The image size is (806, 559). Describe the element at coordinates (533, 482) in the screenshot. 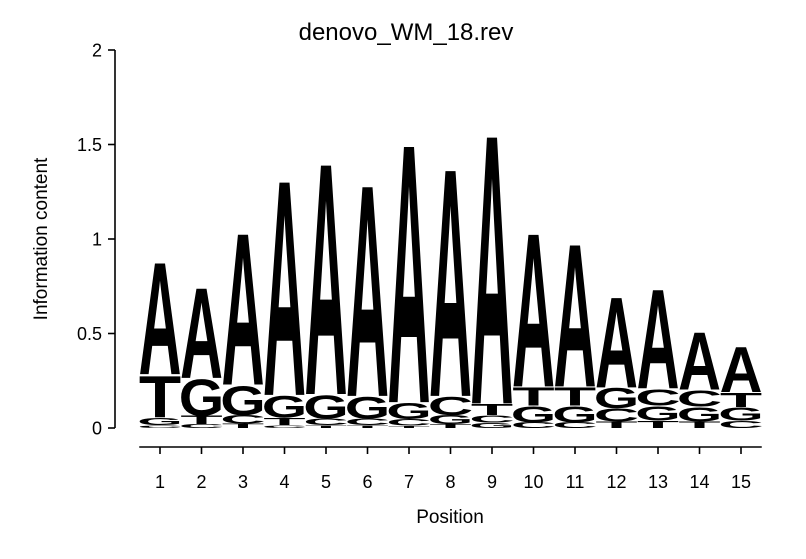

I see `x-tick-label: 10` at that location.